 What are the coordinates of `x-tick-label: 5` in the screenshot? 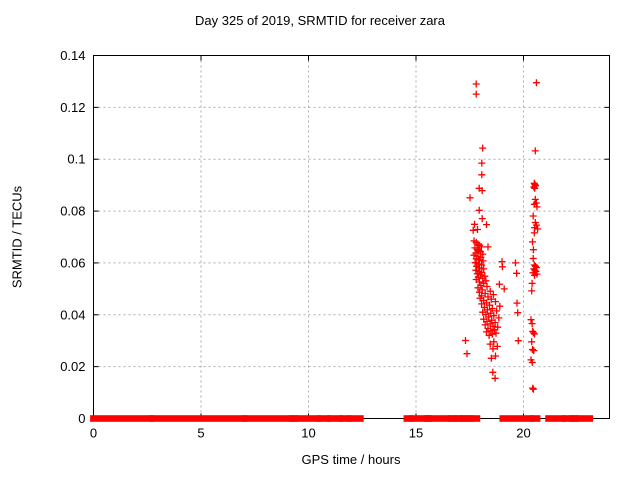 It's located at (200, 433).